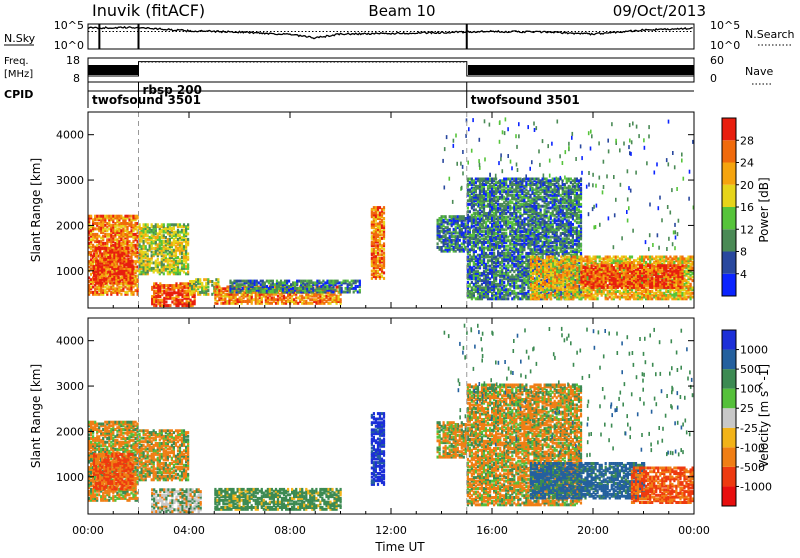 This screenshot has height=558, width=800. I want to click on nsearch-label: N.Search, so click(770, 34).